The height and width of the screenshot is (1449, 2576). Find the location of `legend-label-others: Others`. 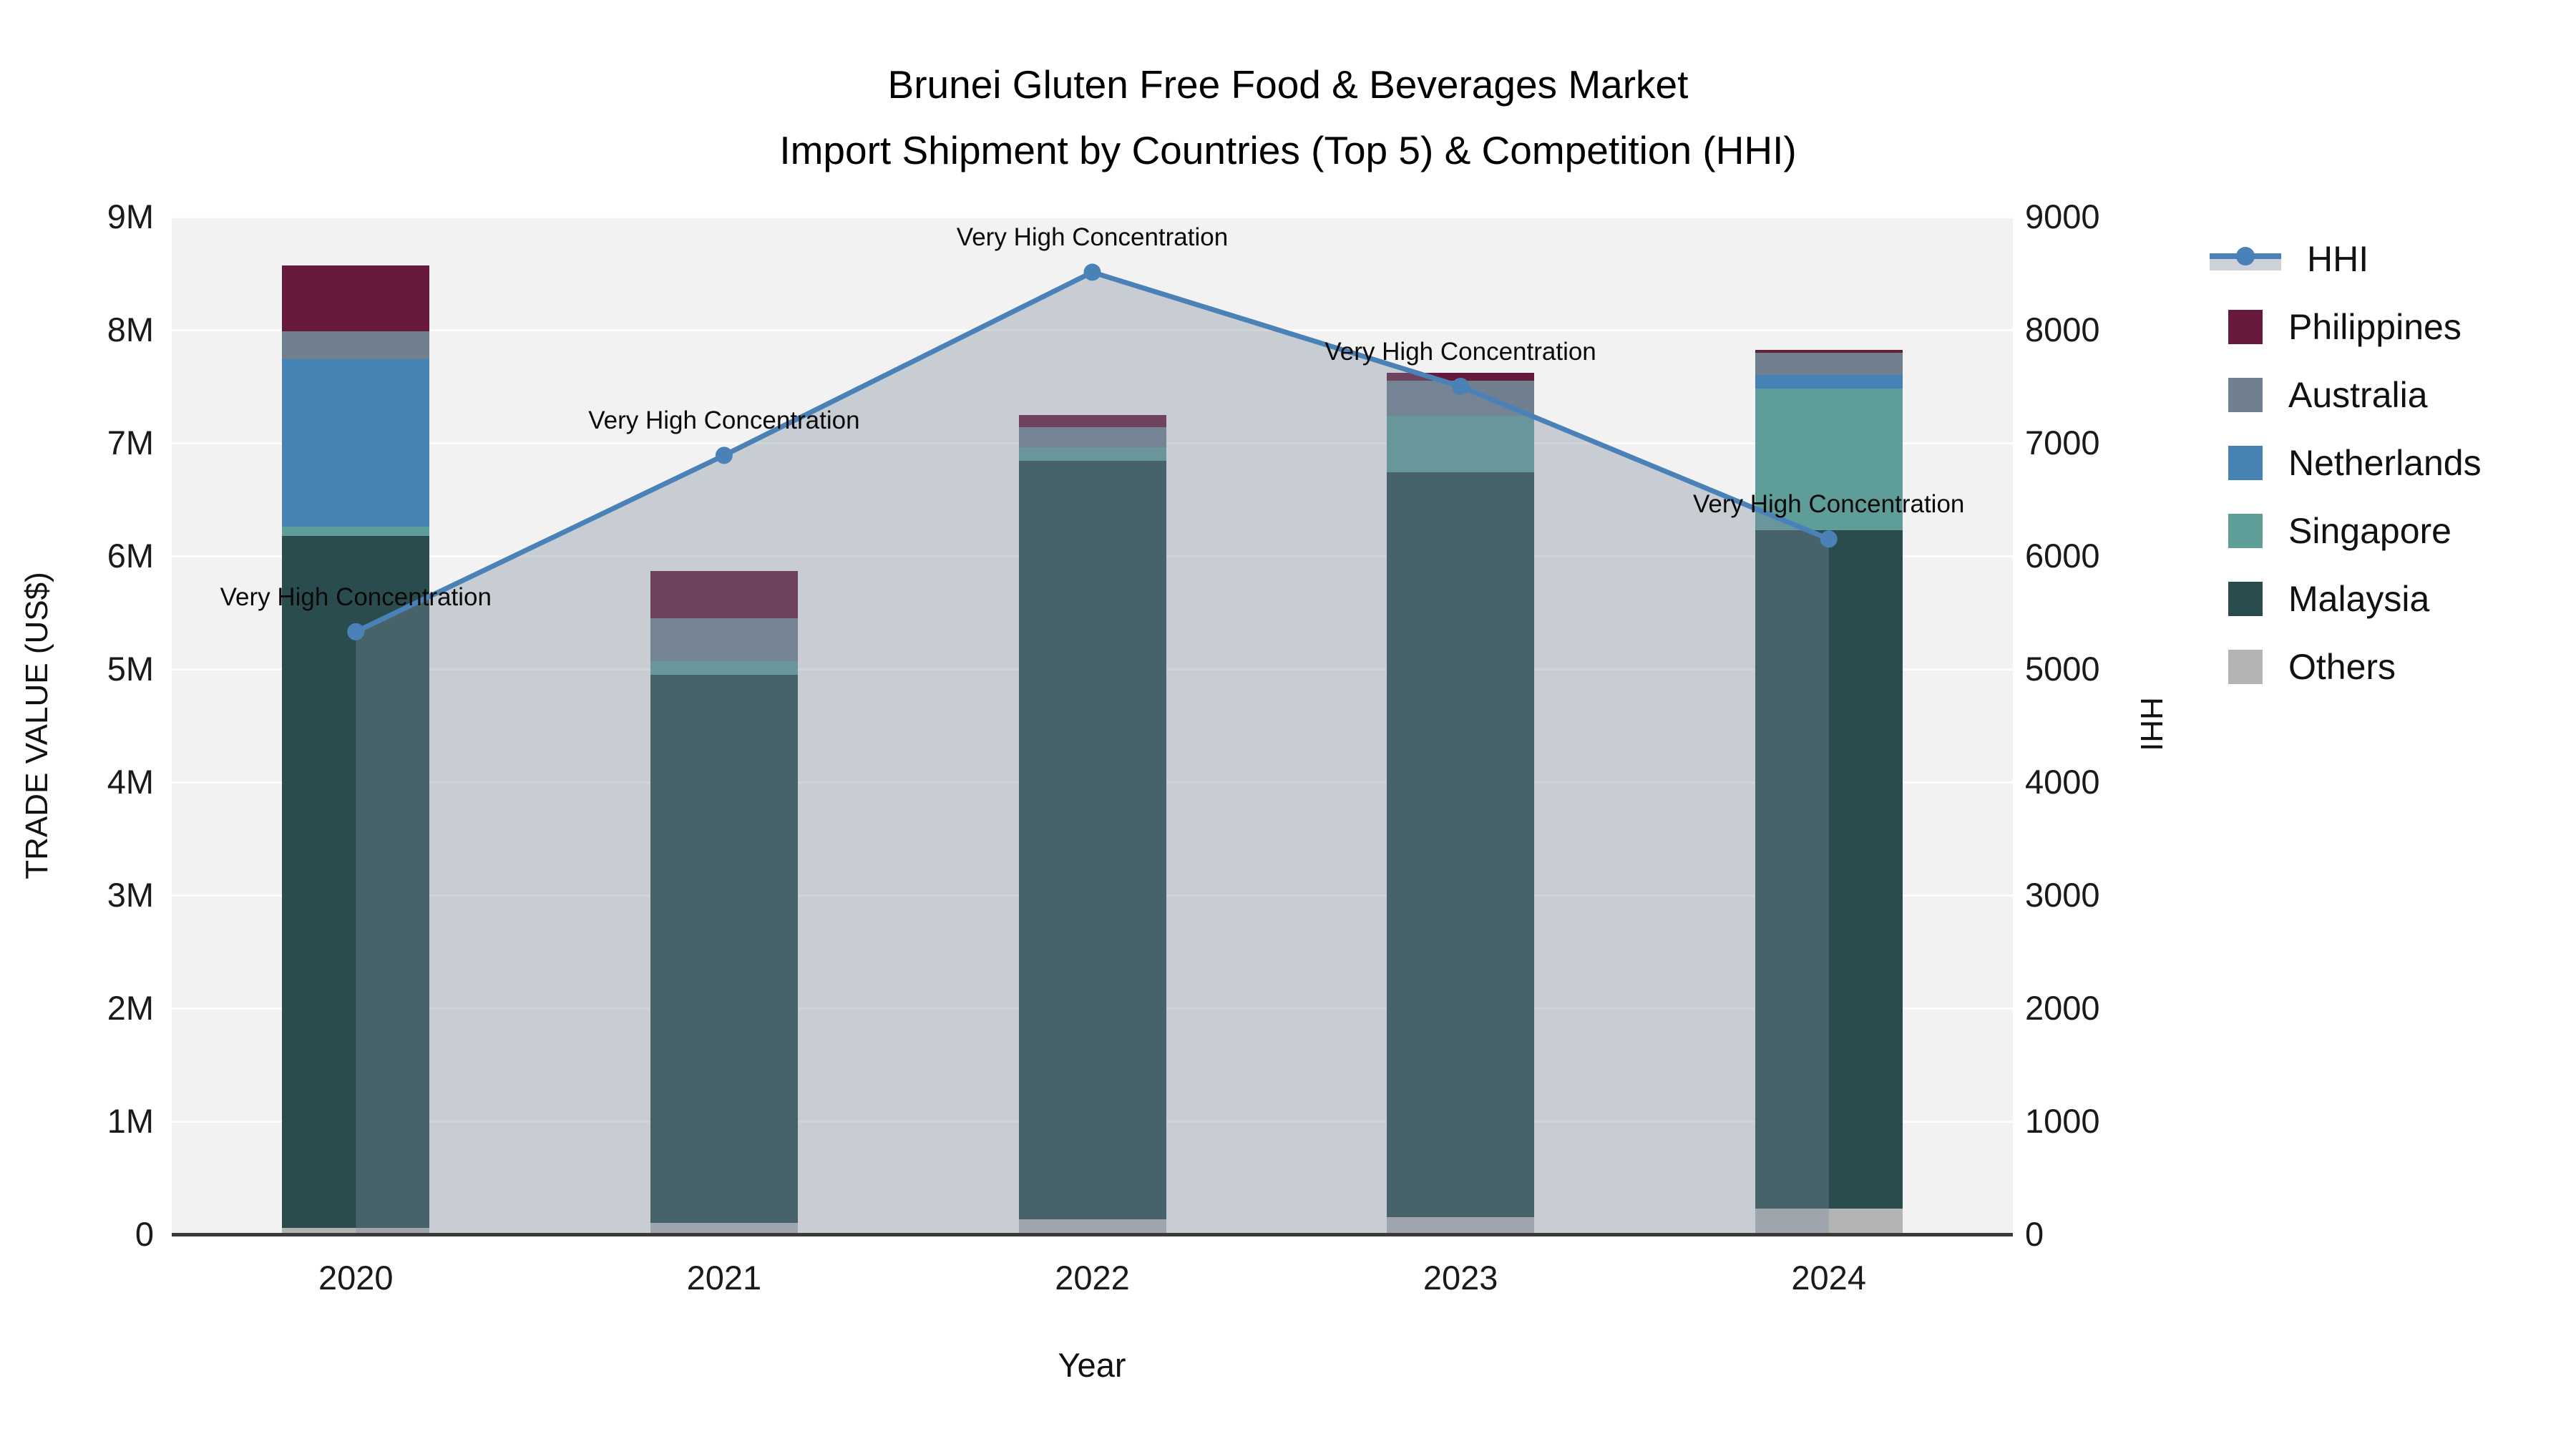

legend-label-others: Others is located at coordinates (2342, 667).